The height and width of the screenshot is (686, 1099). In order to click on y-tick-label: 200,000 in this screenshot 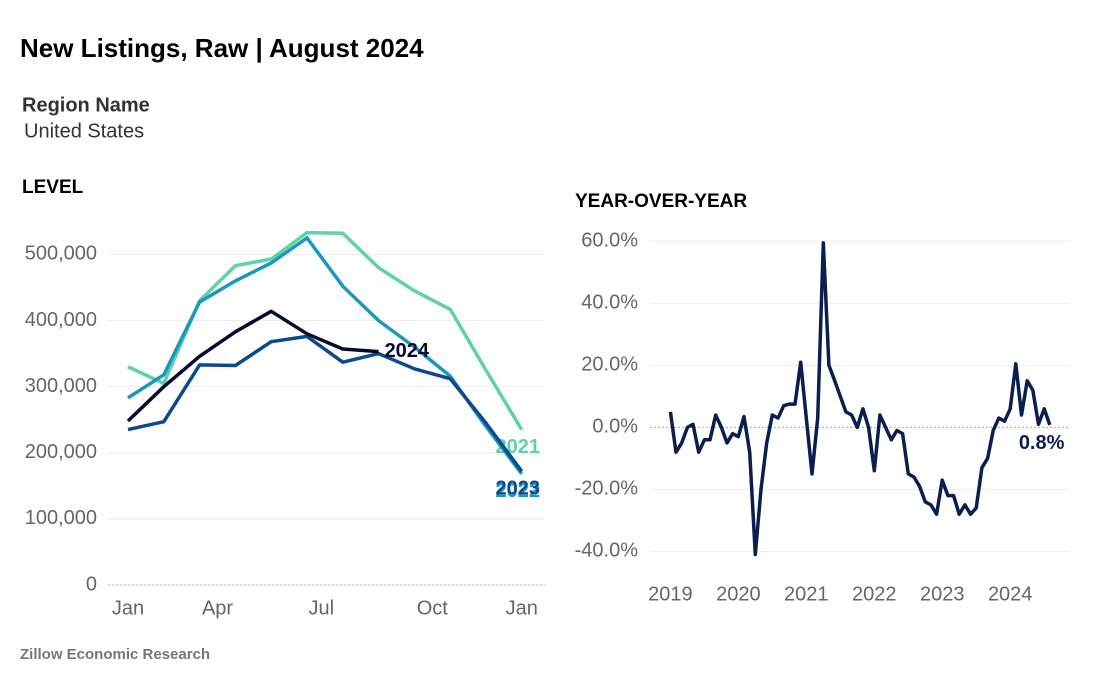, I will do `click(61, 452)`.